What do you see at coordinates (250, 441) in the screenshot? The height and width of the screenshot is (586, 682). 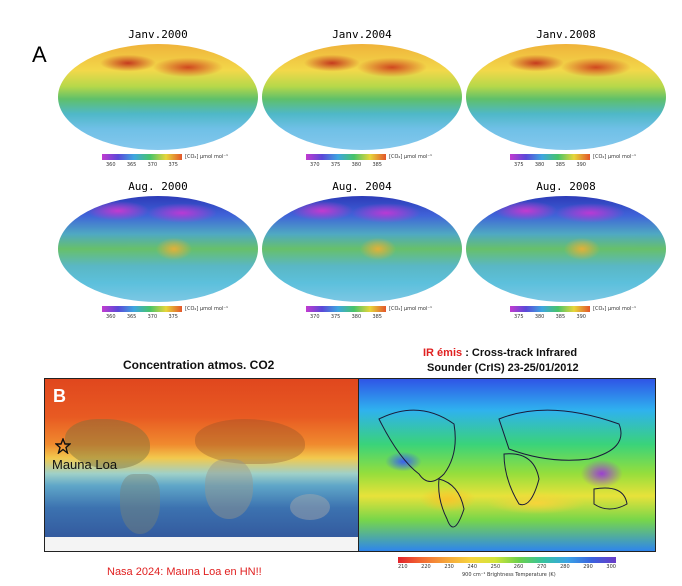 I see `eurasia-shape` at bounding box center [250, 441].